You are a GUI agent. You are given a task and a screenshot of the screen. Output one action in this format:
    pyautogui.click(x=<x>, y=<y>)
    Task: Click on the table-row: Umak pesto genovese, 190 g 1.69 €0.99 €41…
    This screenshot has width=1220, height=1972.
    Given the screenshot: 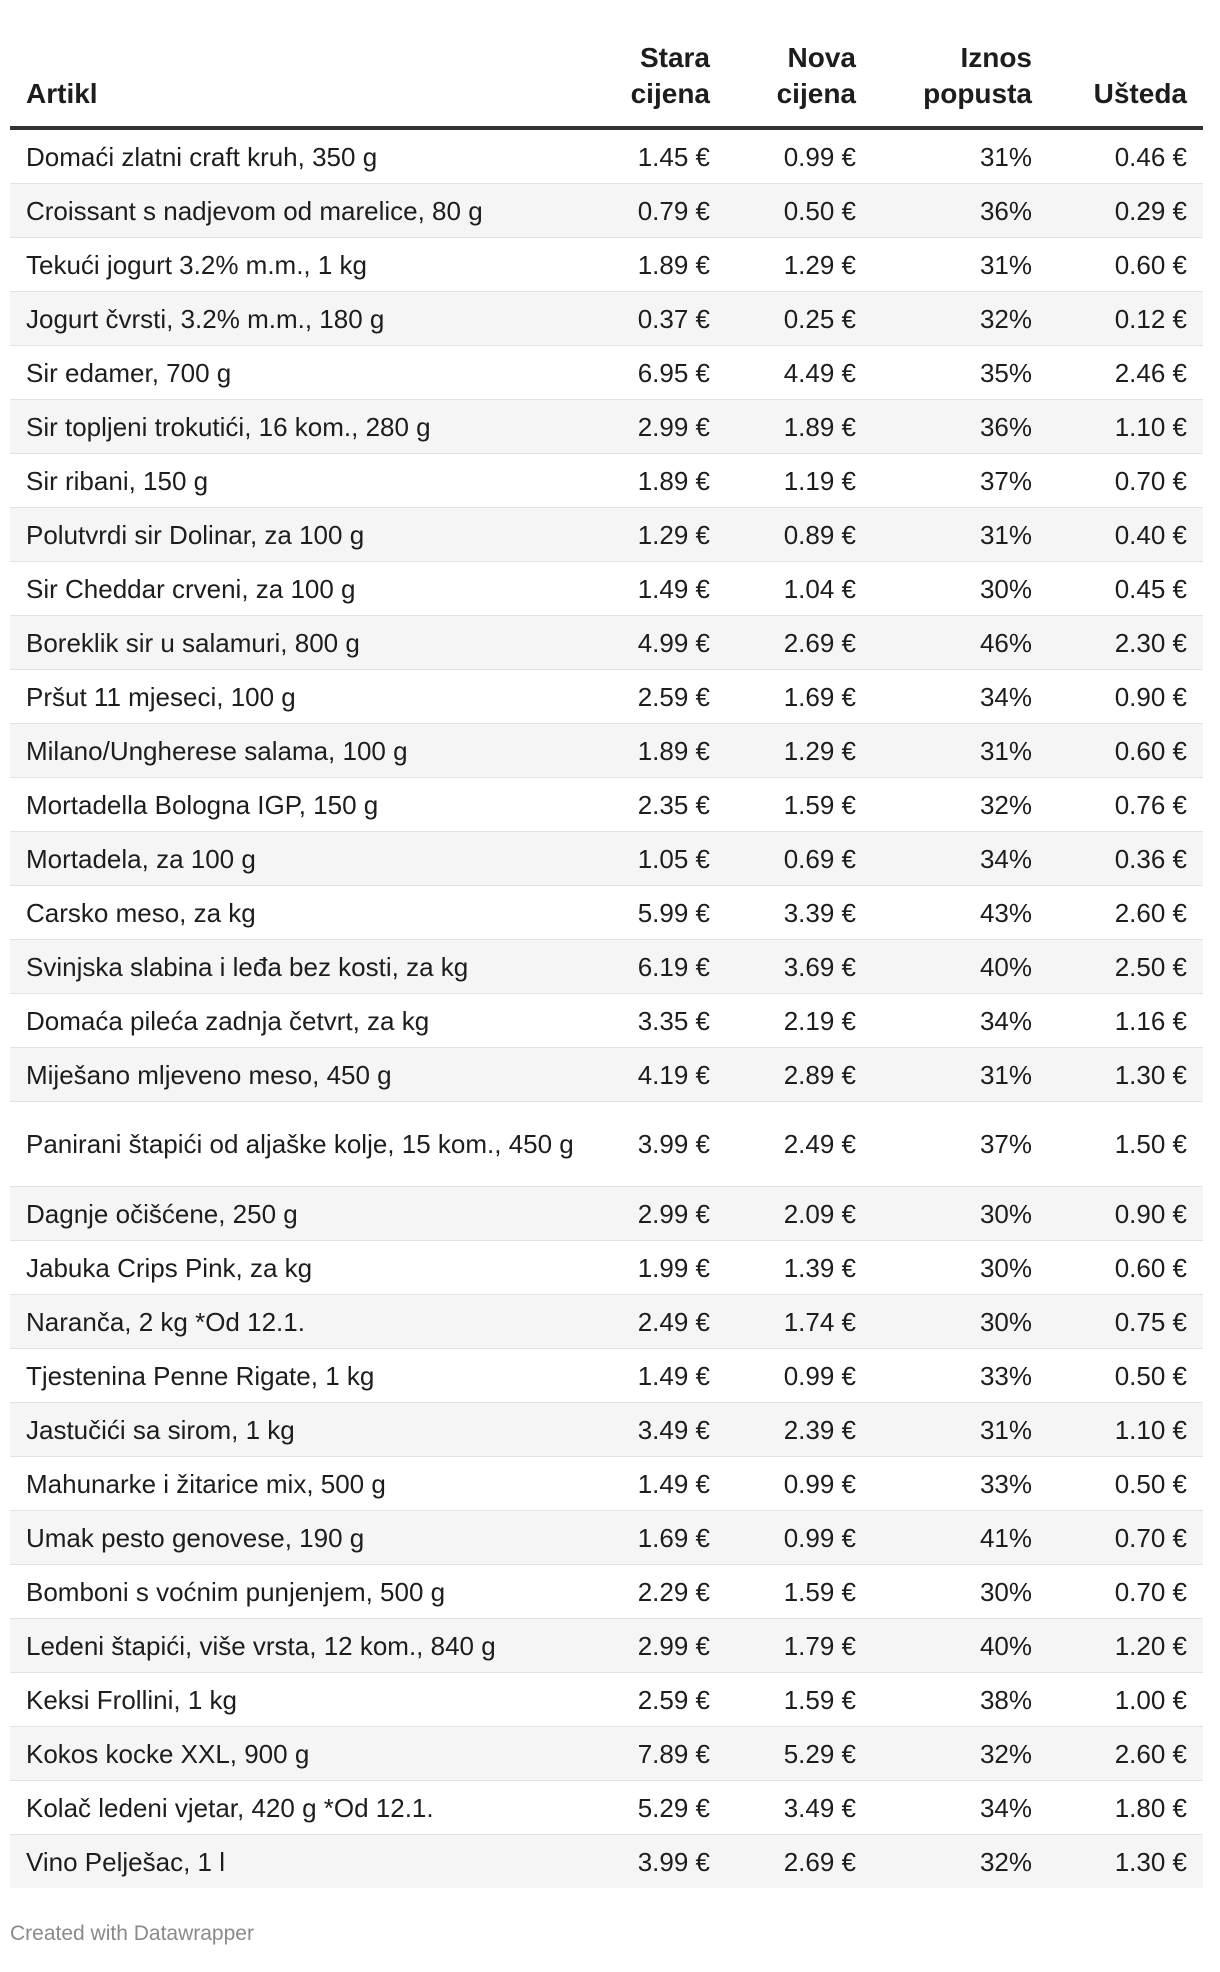 What is the action you would take?
    pyautogui.click(x=606, y=1537)
    